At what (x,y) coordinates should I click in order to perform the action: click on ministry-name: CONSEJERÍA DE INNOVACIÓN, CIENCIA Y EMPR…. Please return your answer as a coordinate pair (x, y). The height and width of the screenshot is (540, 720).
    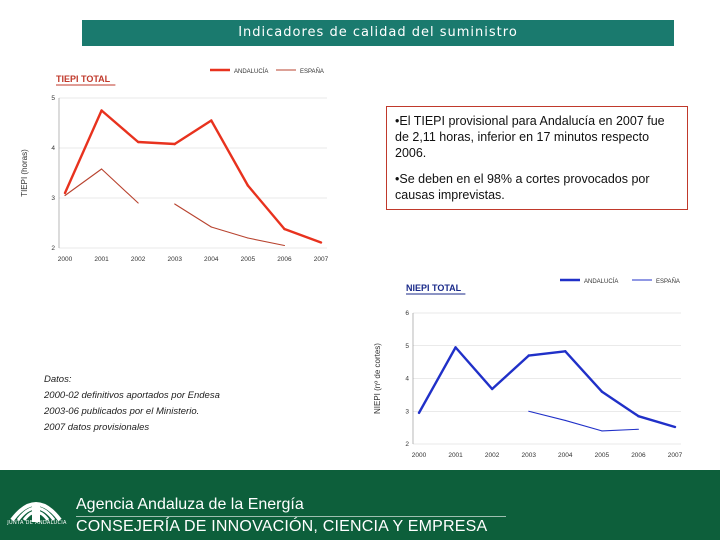
    Looking at the image, I should click on (282, 526).